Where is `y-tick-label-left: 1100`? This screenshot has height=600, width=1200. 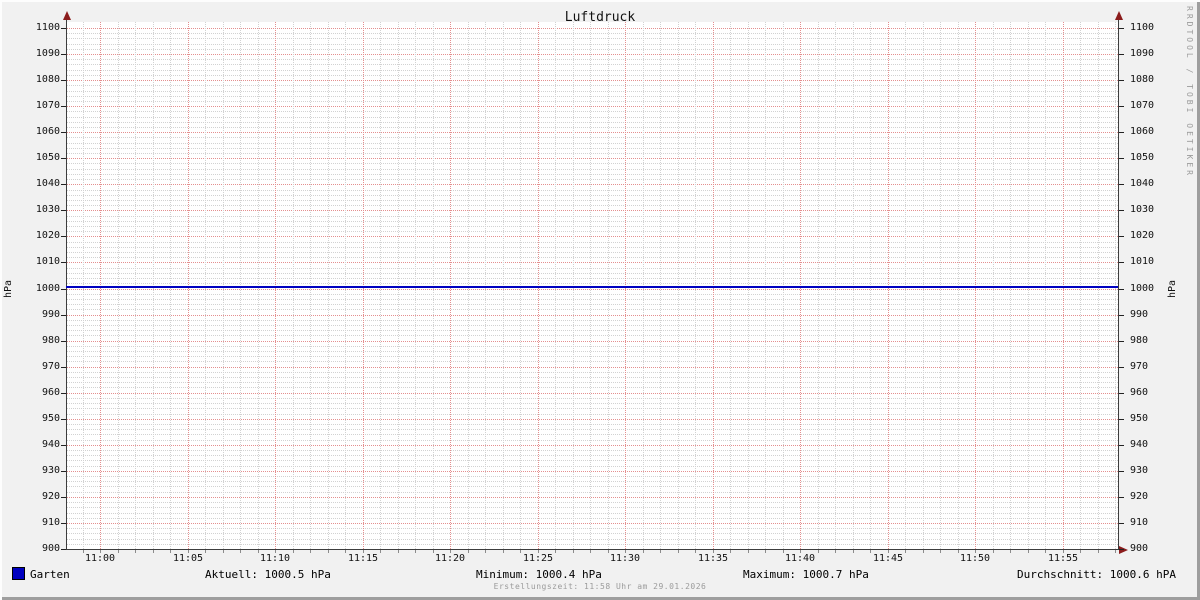
y-tick-label-left: 1100 is located at coordinates (47, 27).